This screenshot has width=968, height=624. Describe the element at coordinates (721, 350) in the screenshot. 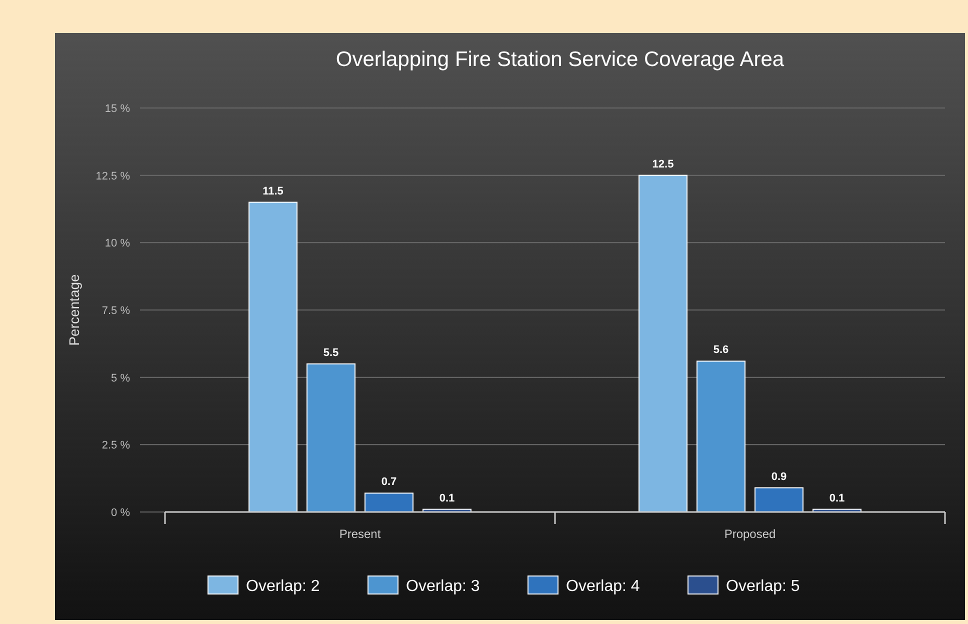

I see `data-label: 5.6` at that location.